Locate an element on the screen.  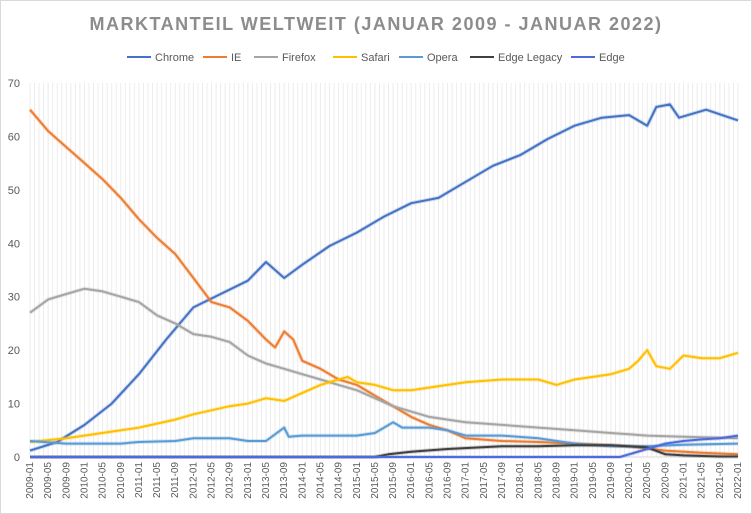
y-tick-label: 0 is located at coordinates (17, 458).